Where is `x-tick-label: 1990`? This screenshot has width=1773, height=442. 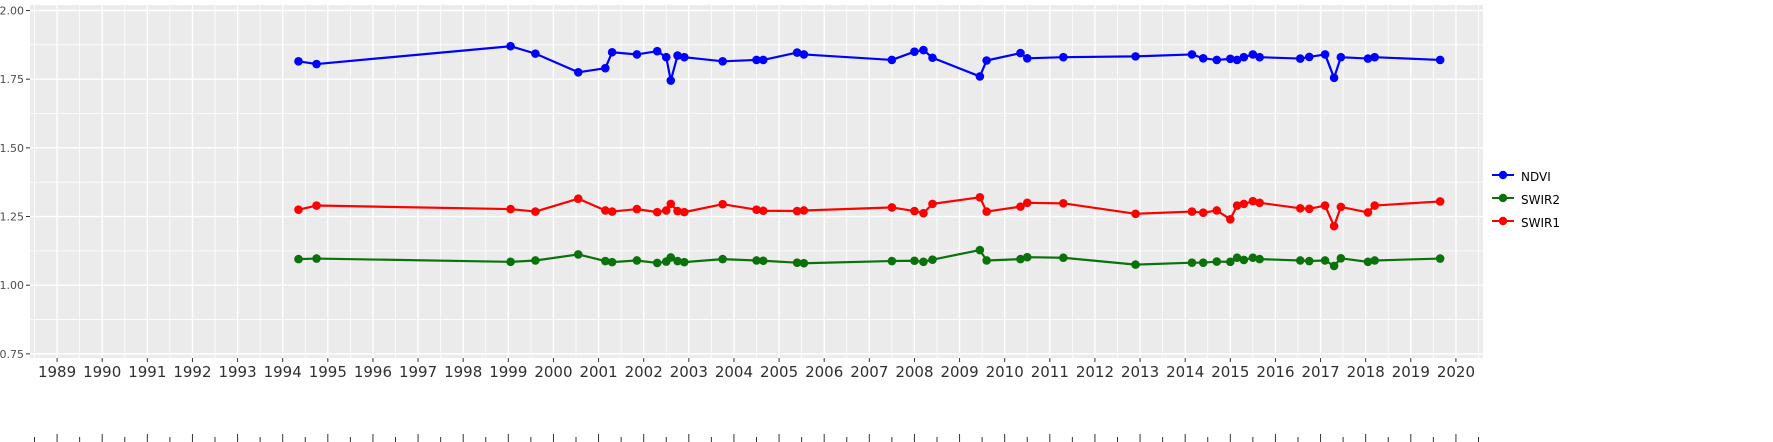 x-tick-label: 1990 is located at coordinates (102, 372).